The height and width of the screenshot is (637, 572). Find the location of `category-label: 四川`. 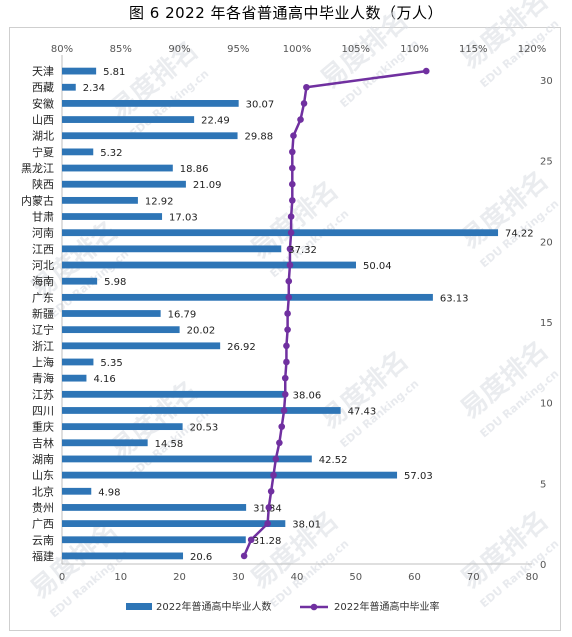

category-label: 四川 is located at coordinates (43, 410).